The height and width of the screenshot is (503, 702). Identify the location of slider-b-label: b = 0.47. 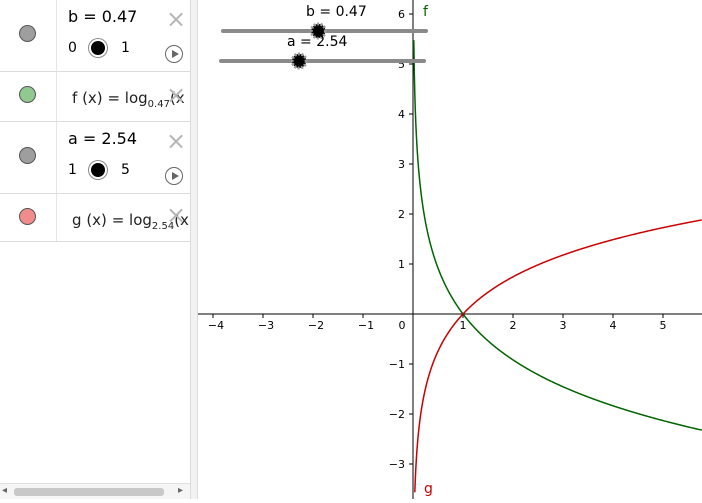
(336, 12).